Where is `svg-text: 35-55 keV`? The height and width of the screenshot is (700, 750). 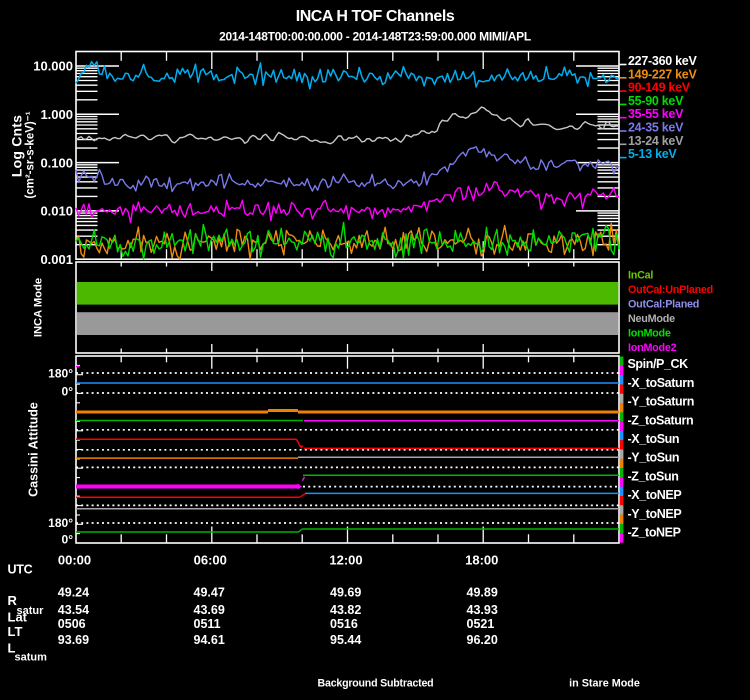 svg-text: 35-55 keV is located at coordinates (656, 114).